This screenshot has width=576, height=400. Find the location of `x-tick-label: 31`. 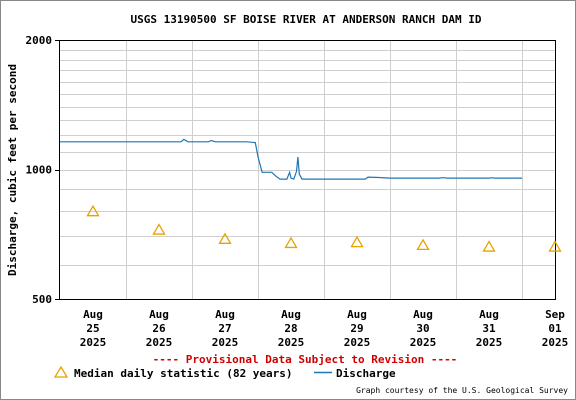

x-tick-label: 31 is located at coordinates (489, 328).